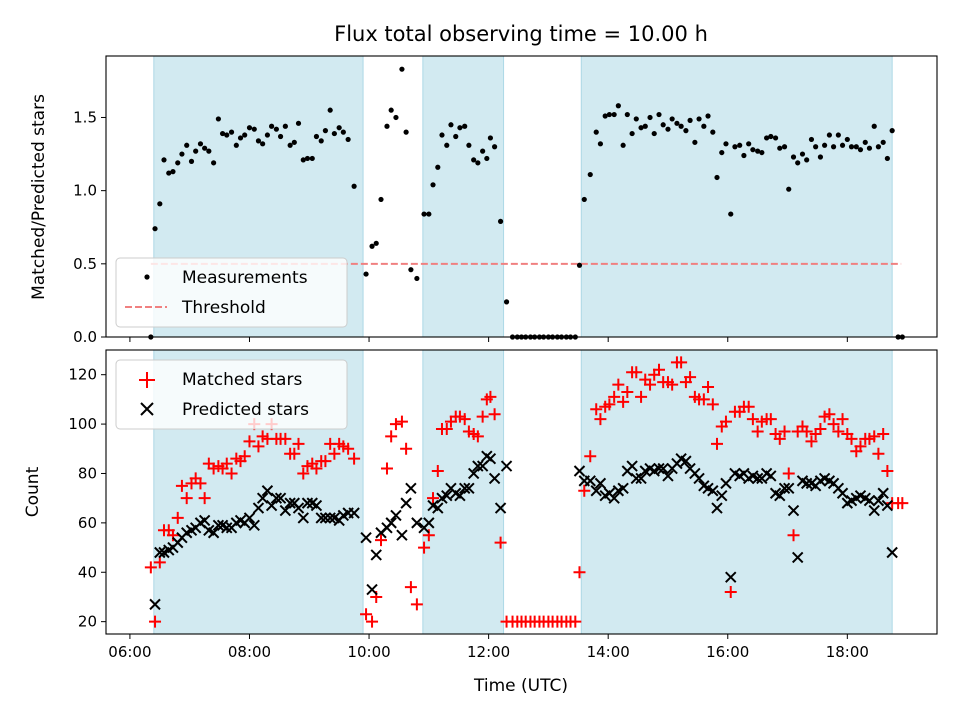 The height and width of the screenshot is (720, 960). What do you see at coordinates (82, 424) in the screenshot?
I see `y-tick-label: 100` at bounding box center [82, 424].